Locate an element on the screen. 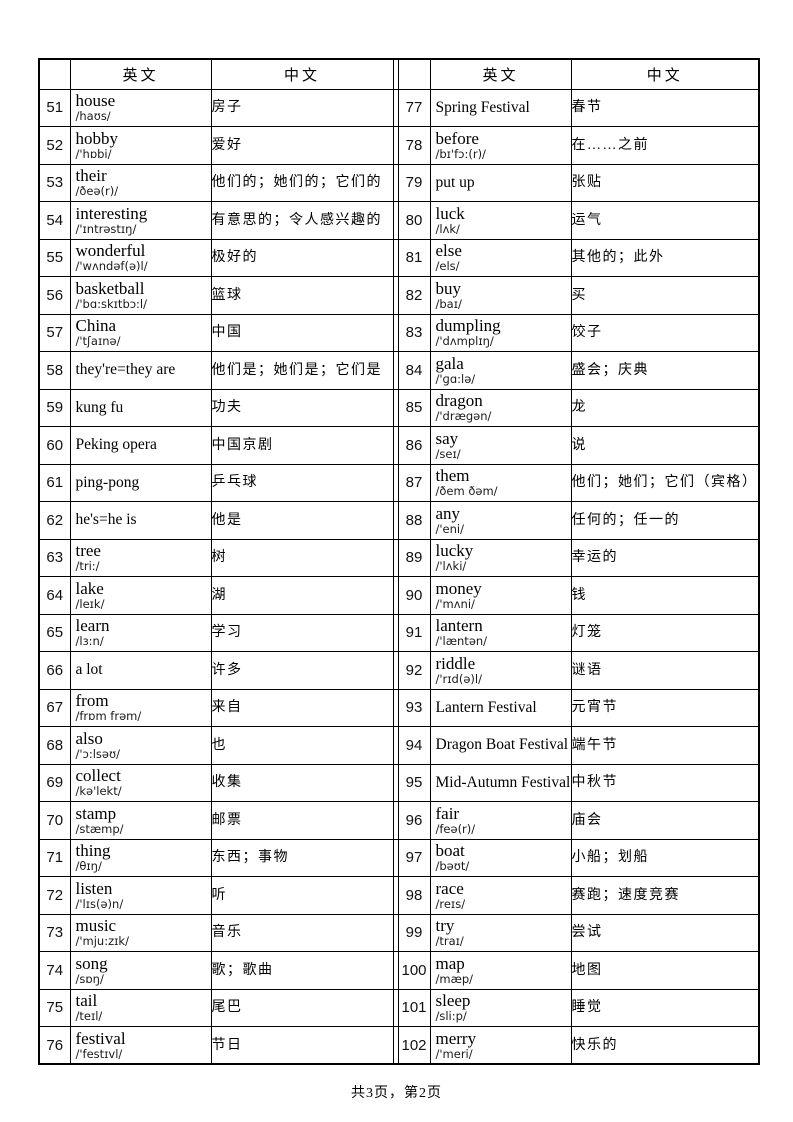  phonetic-transcription: /lʌk/ is located at coordinates (447, 228).